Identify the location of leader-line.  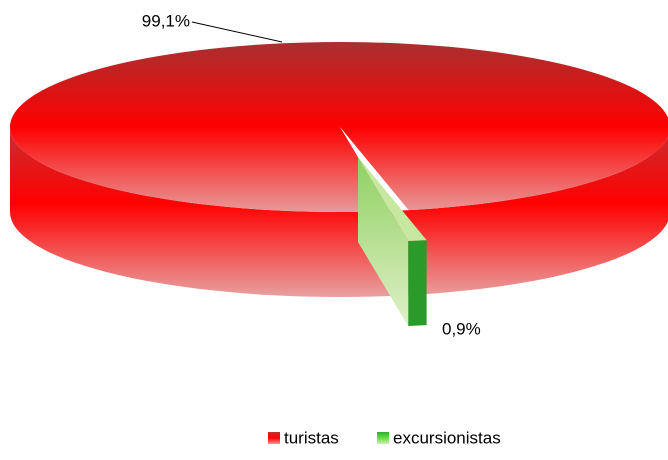
(237, 32).